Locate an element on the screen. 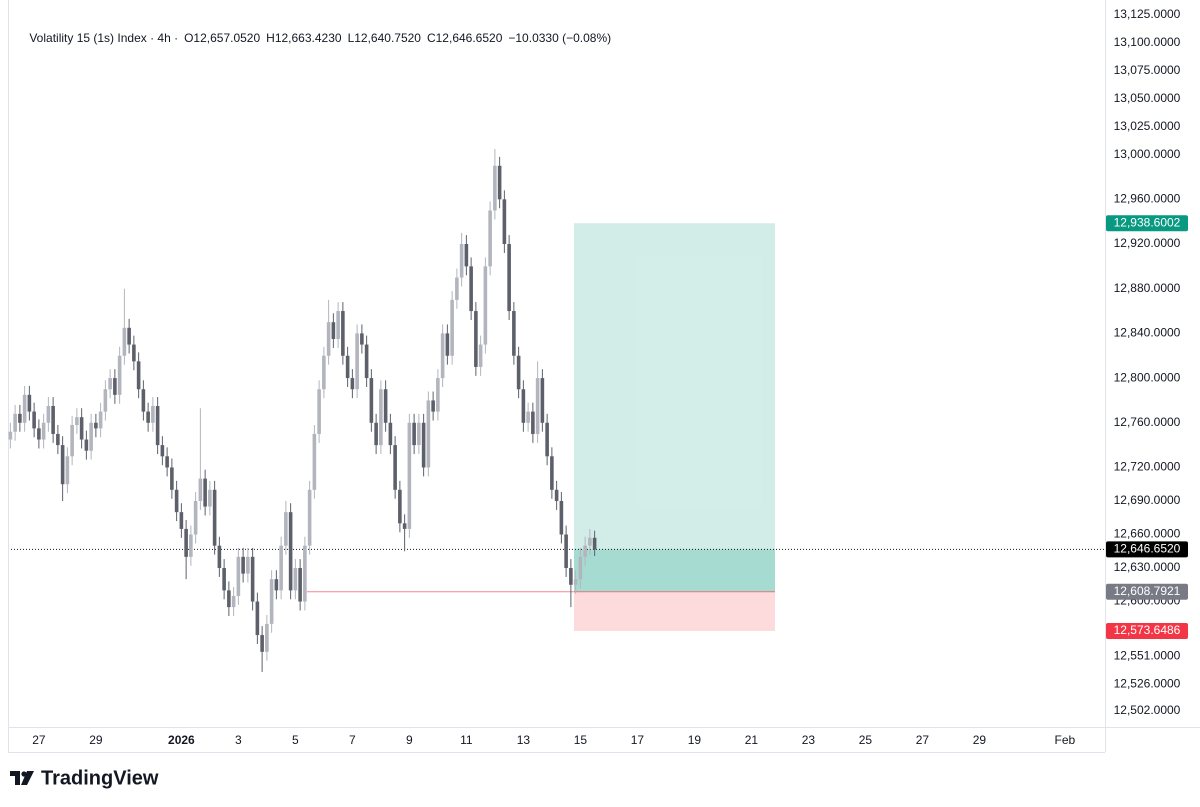 Image resolution: width=1200 pixels, height=807 pixels. target-zone is located at coordinates (674, 407).